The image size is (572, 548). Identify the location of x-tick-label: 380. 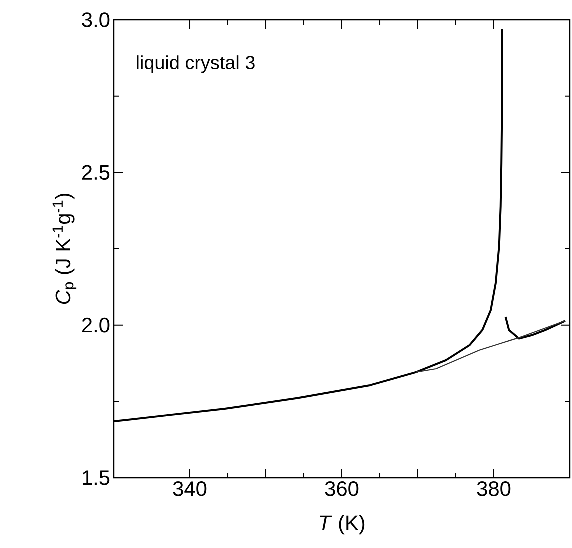
(494, 489).